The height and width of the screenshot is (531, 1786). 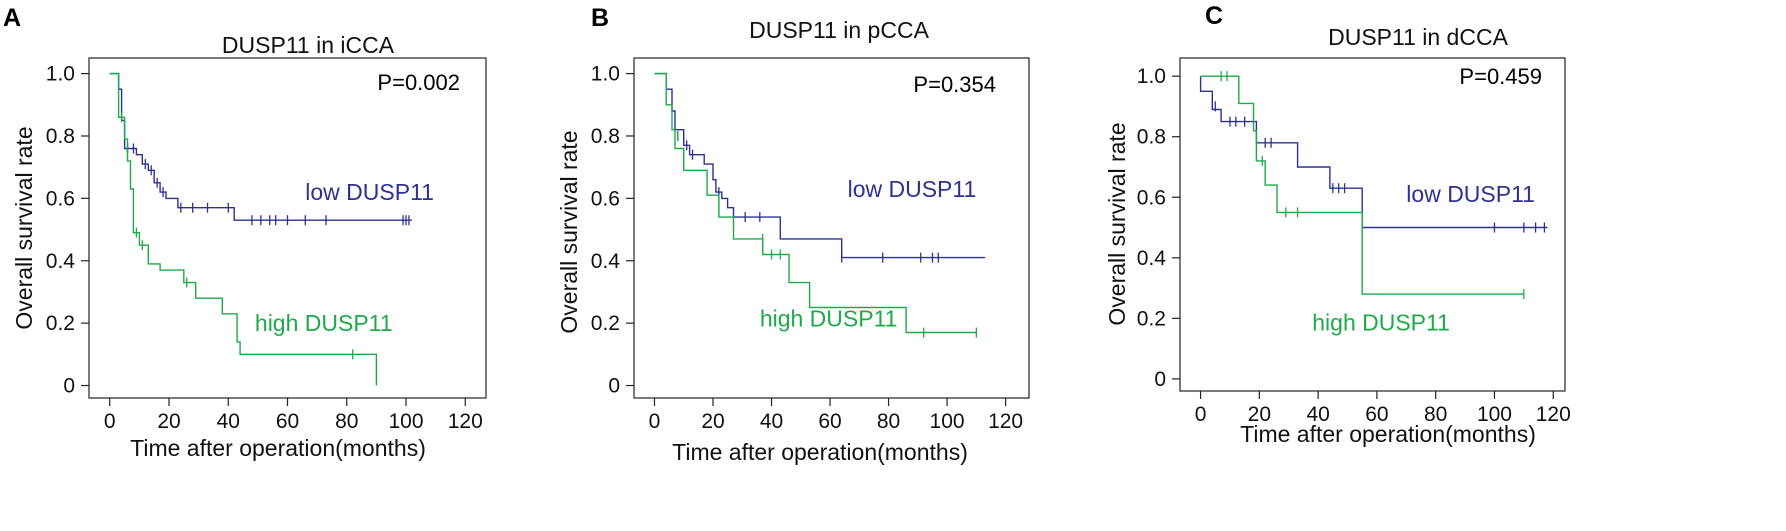 What do you see at coordinates (1151, 137) in the screenshot?
I see `y-tick-label-c-4: 0.8` at bounding box center [1151, 137].